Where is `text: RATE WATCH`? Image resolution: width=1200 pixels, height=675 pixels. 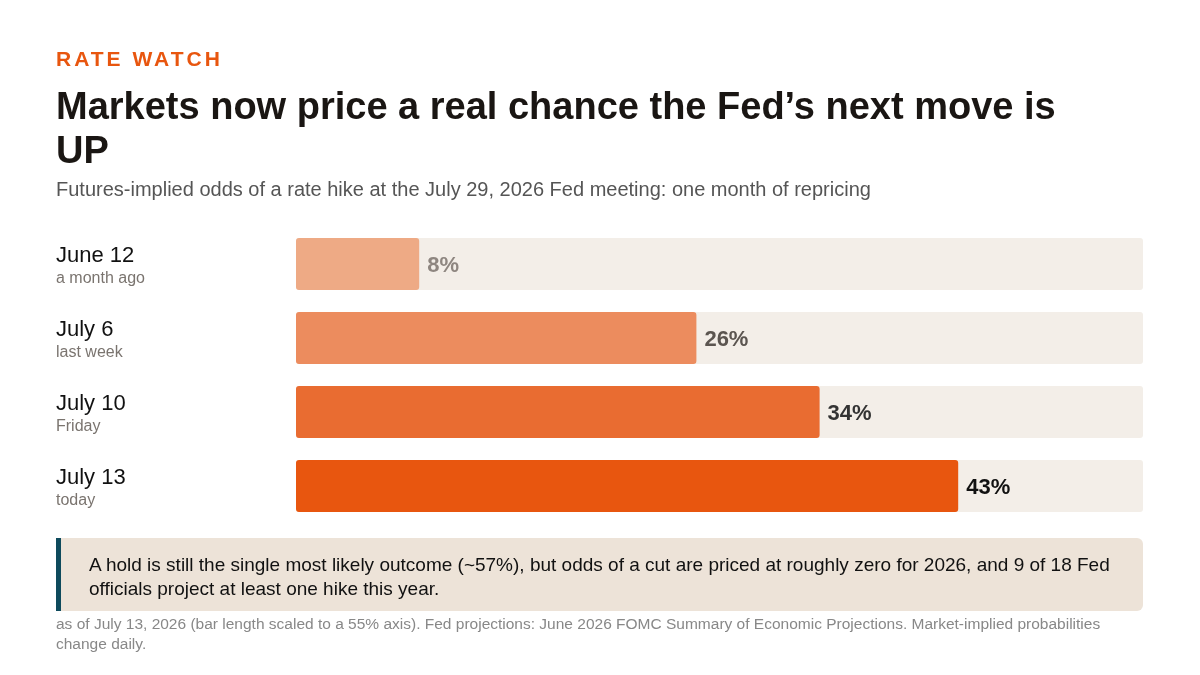 text: RATE WATCH is located at coordinates (139, 59).